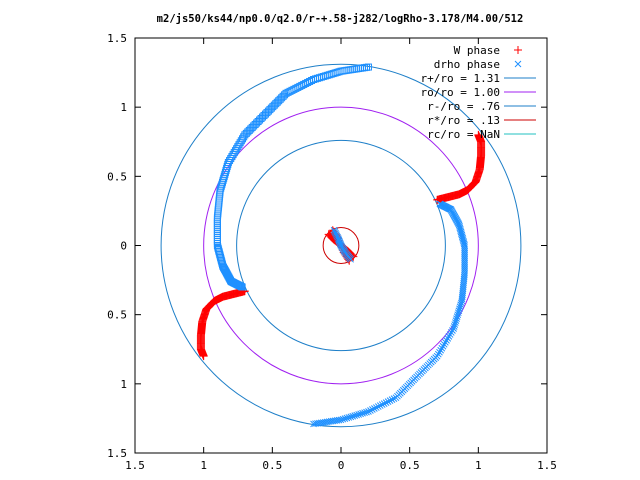 The image size is (640, 480). What do you see at coordinates (203, 356) in the screenshot?
I see `w-phase-point` at bounding box center [203, 356].